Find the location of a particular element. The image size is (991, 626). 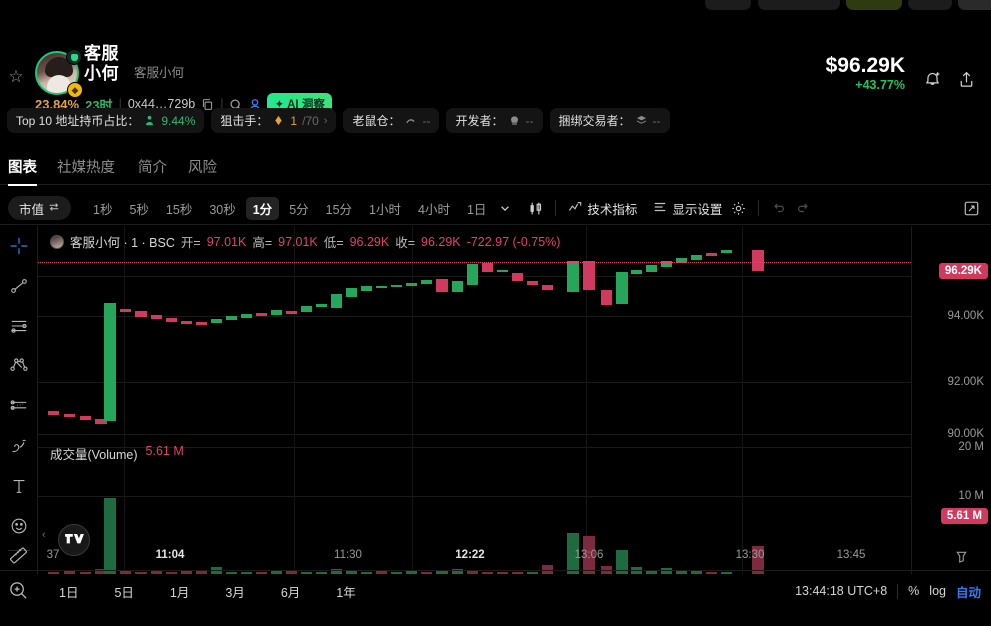

volume-legend: 成交量(Volume) 5.61 M is located at coordinates (117, 453).